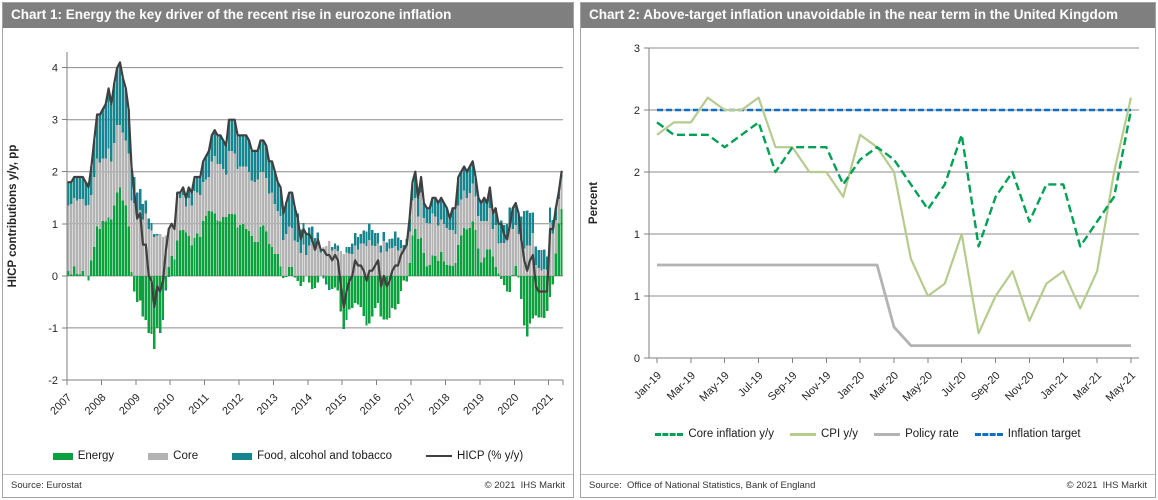  I want to click on core-inflation-y-y-line, so click(894, 178).